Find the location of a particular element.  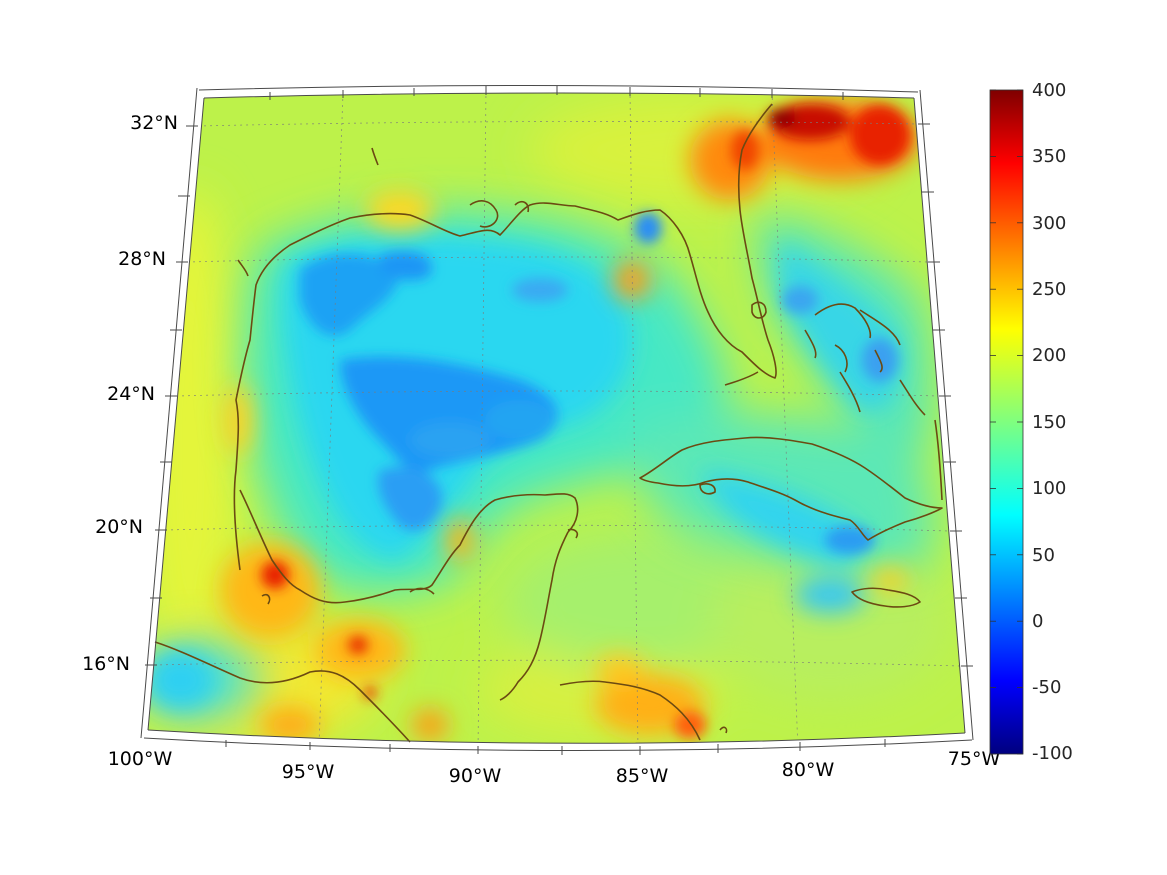

lake-okeechobee is located at coordinates (759, 310).